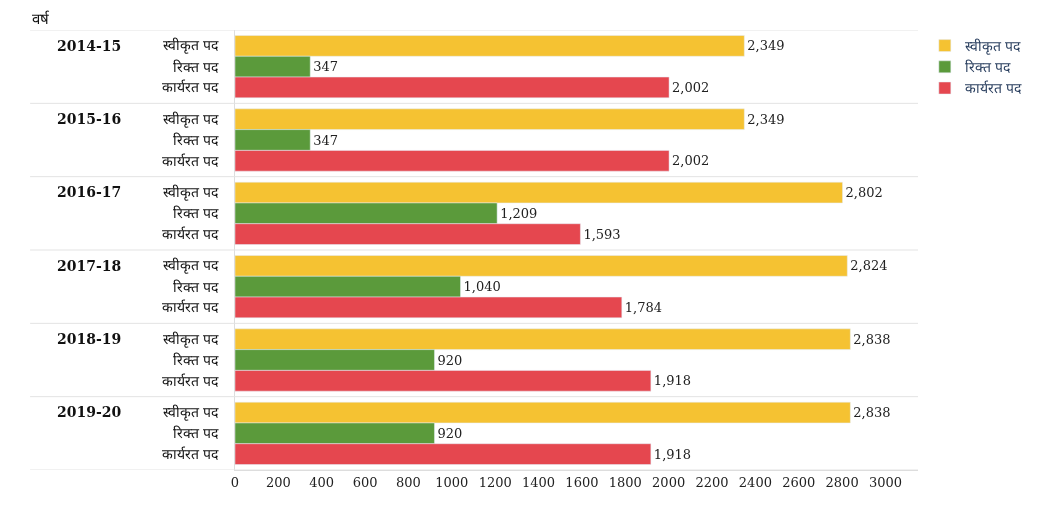  What do you see at coordinates (482, 287) in the screenshot?
I see `data-label: 1,040` at bounding box center [482, 287].